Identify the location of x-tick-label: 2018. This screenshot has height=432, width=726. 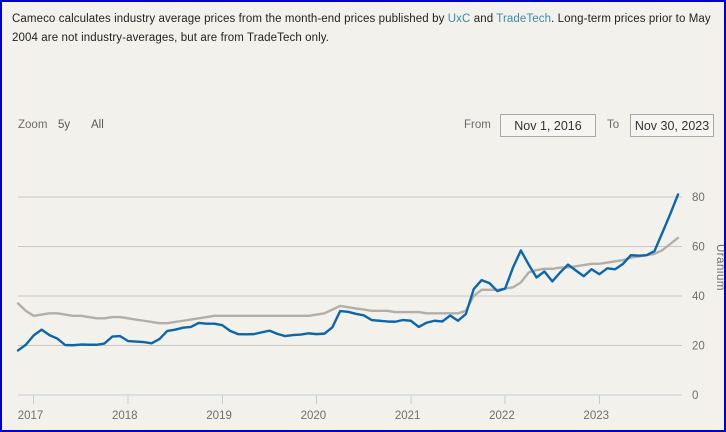
(125, 416).